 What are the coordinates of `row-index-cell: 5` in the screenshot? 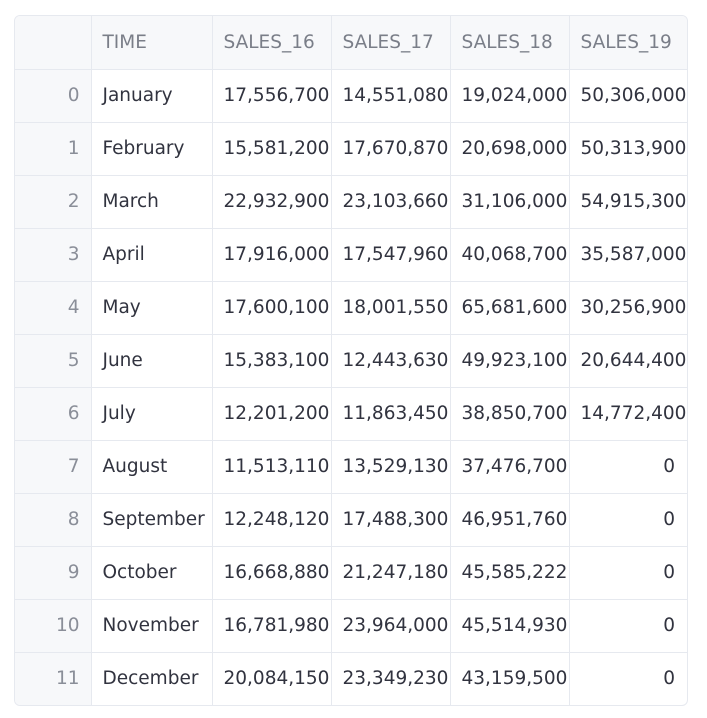 It's located at (53, 361).